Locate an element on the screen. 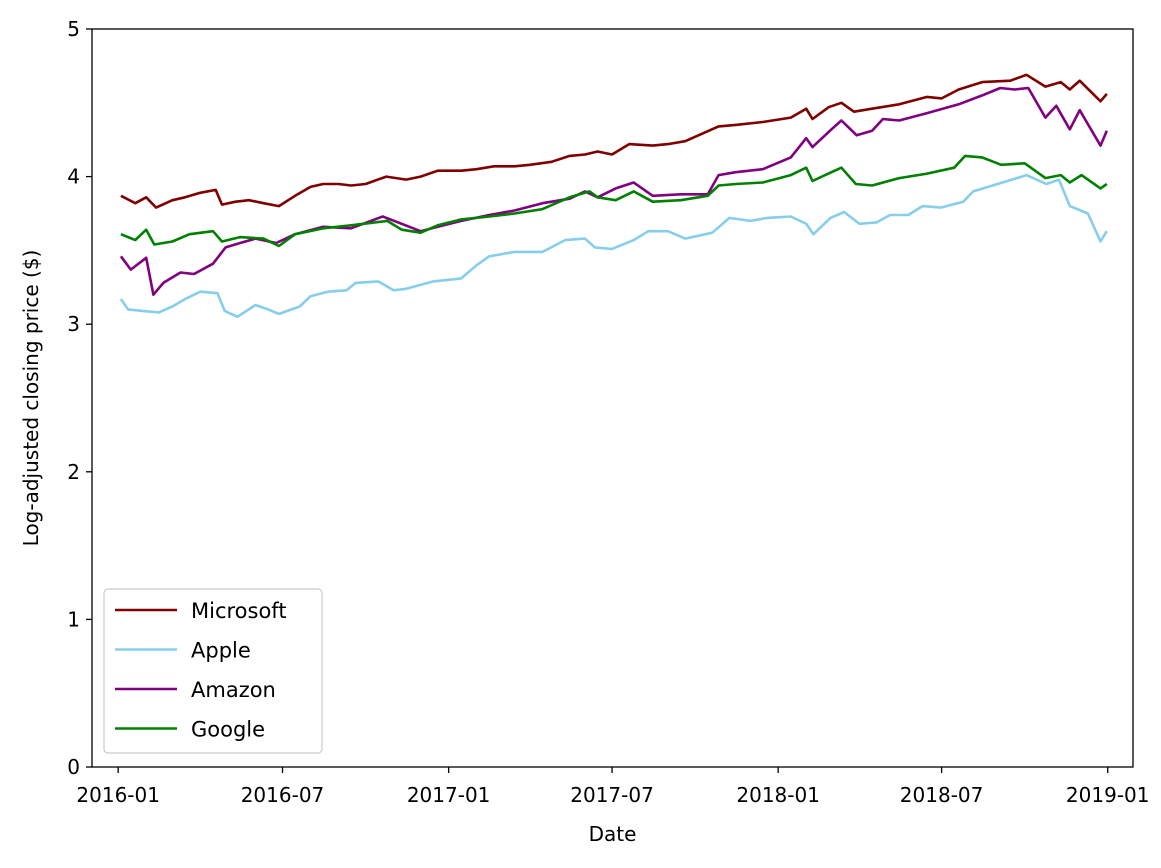 Image resolution: width=1161 pixels, height=868 pixels. x-tick-label: 2018-07 is located at coordinates (942, 795).